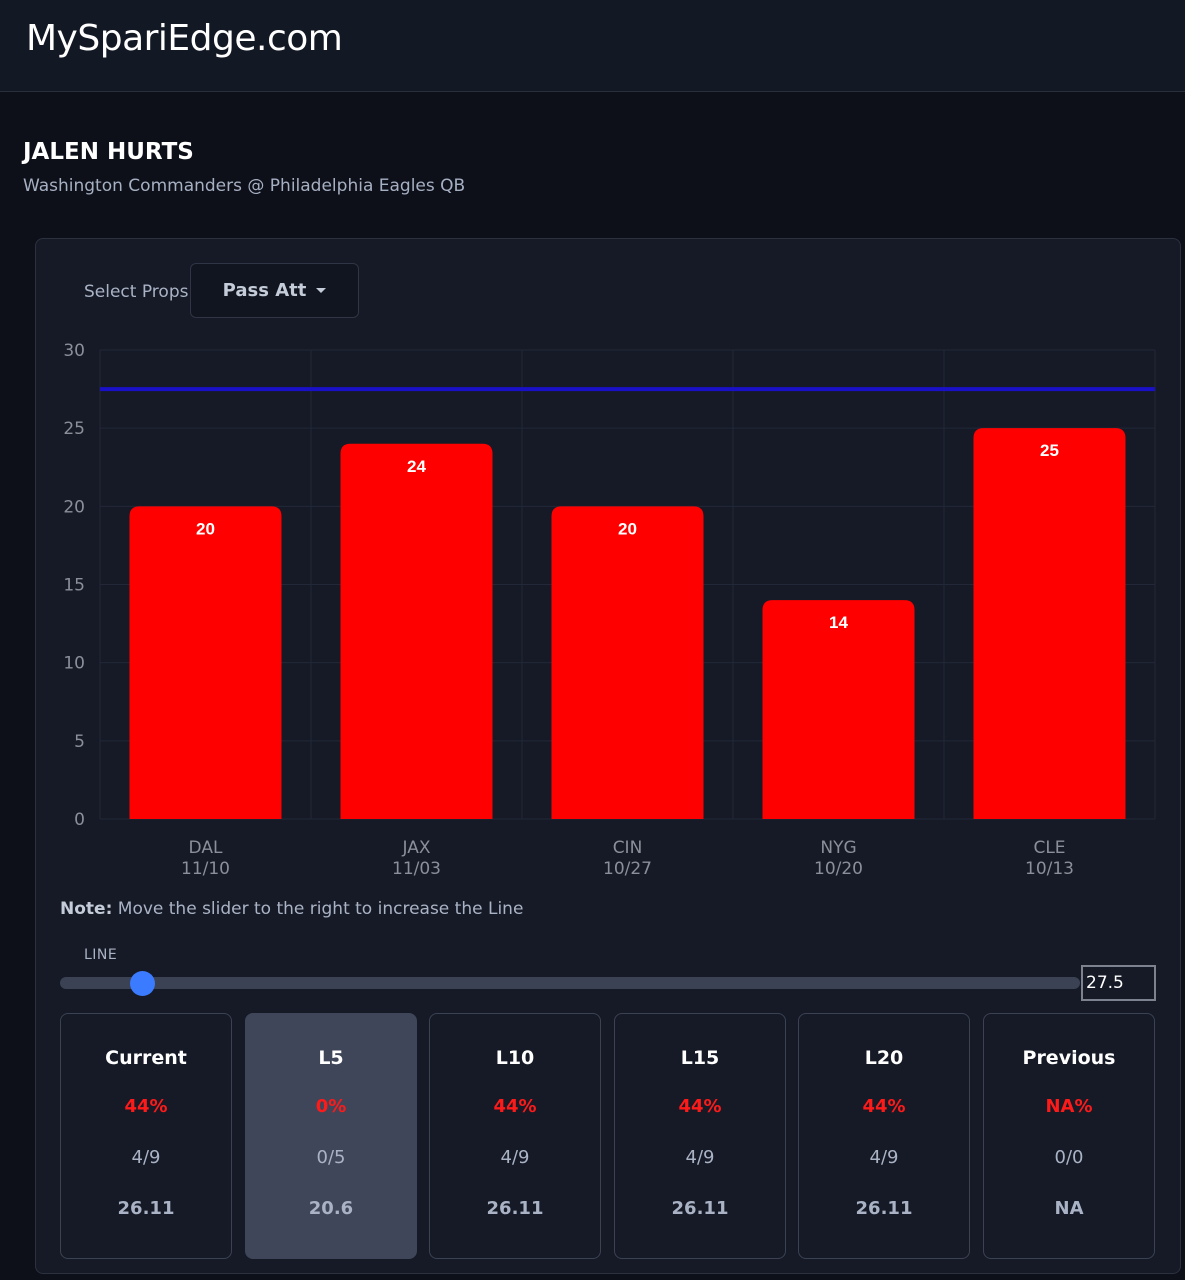 This screenshot has width=1185, height=1280. What do you see at coordinates (700, 1136) in the screenshot?
I see `card-l15: L15 44% 4/9 26.11` at bounding box center [700, 1136].